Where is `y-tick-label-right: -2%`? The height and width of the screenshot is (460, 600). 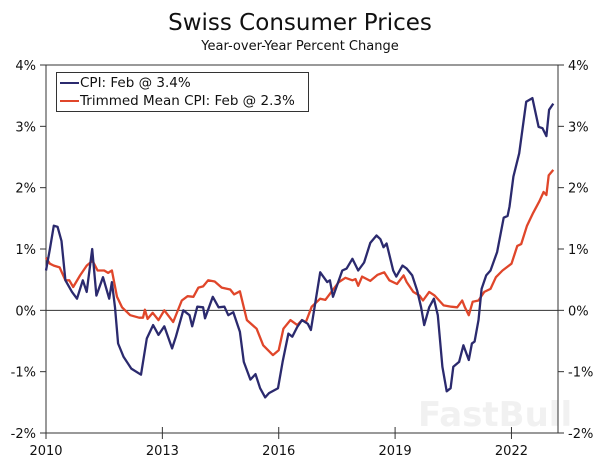
y-tick-label-right: -2% is located at coordinates (580, 434).